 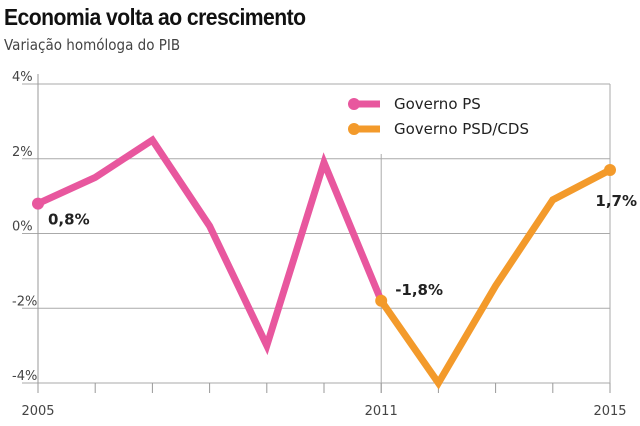 What do you see at coordinates (92, 45) in the screenshot?
I see `chart-subtitle: Variação homóloga do PIB` at bounding box center [92, 45].